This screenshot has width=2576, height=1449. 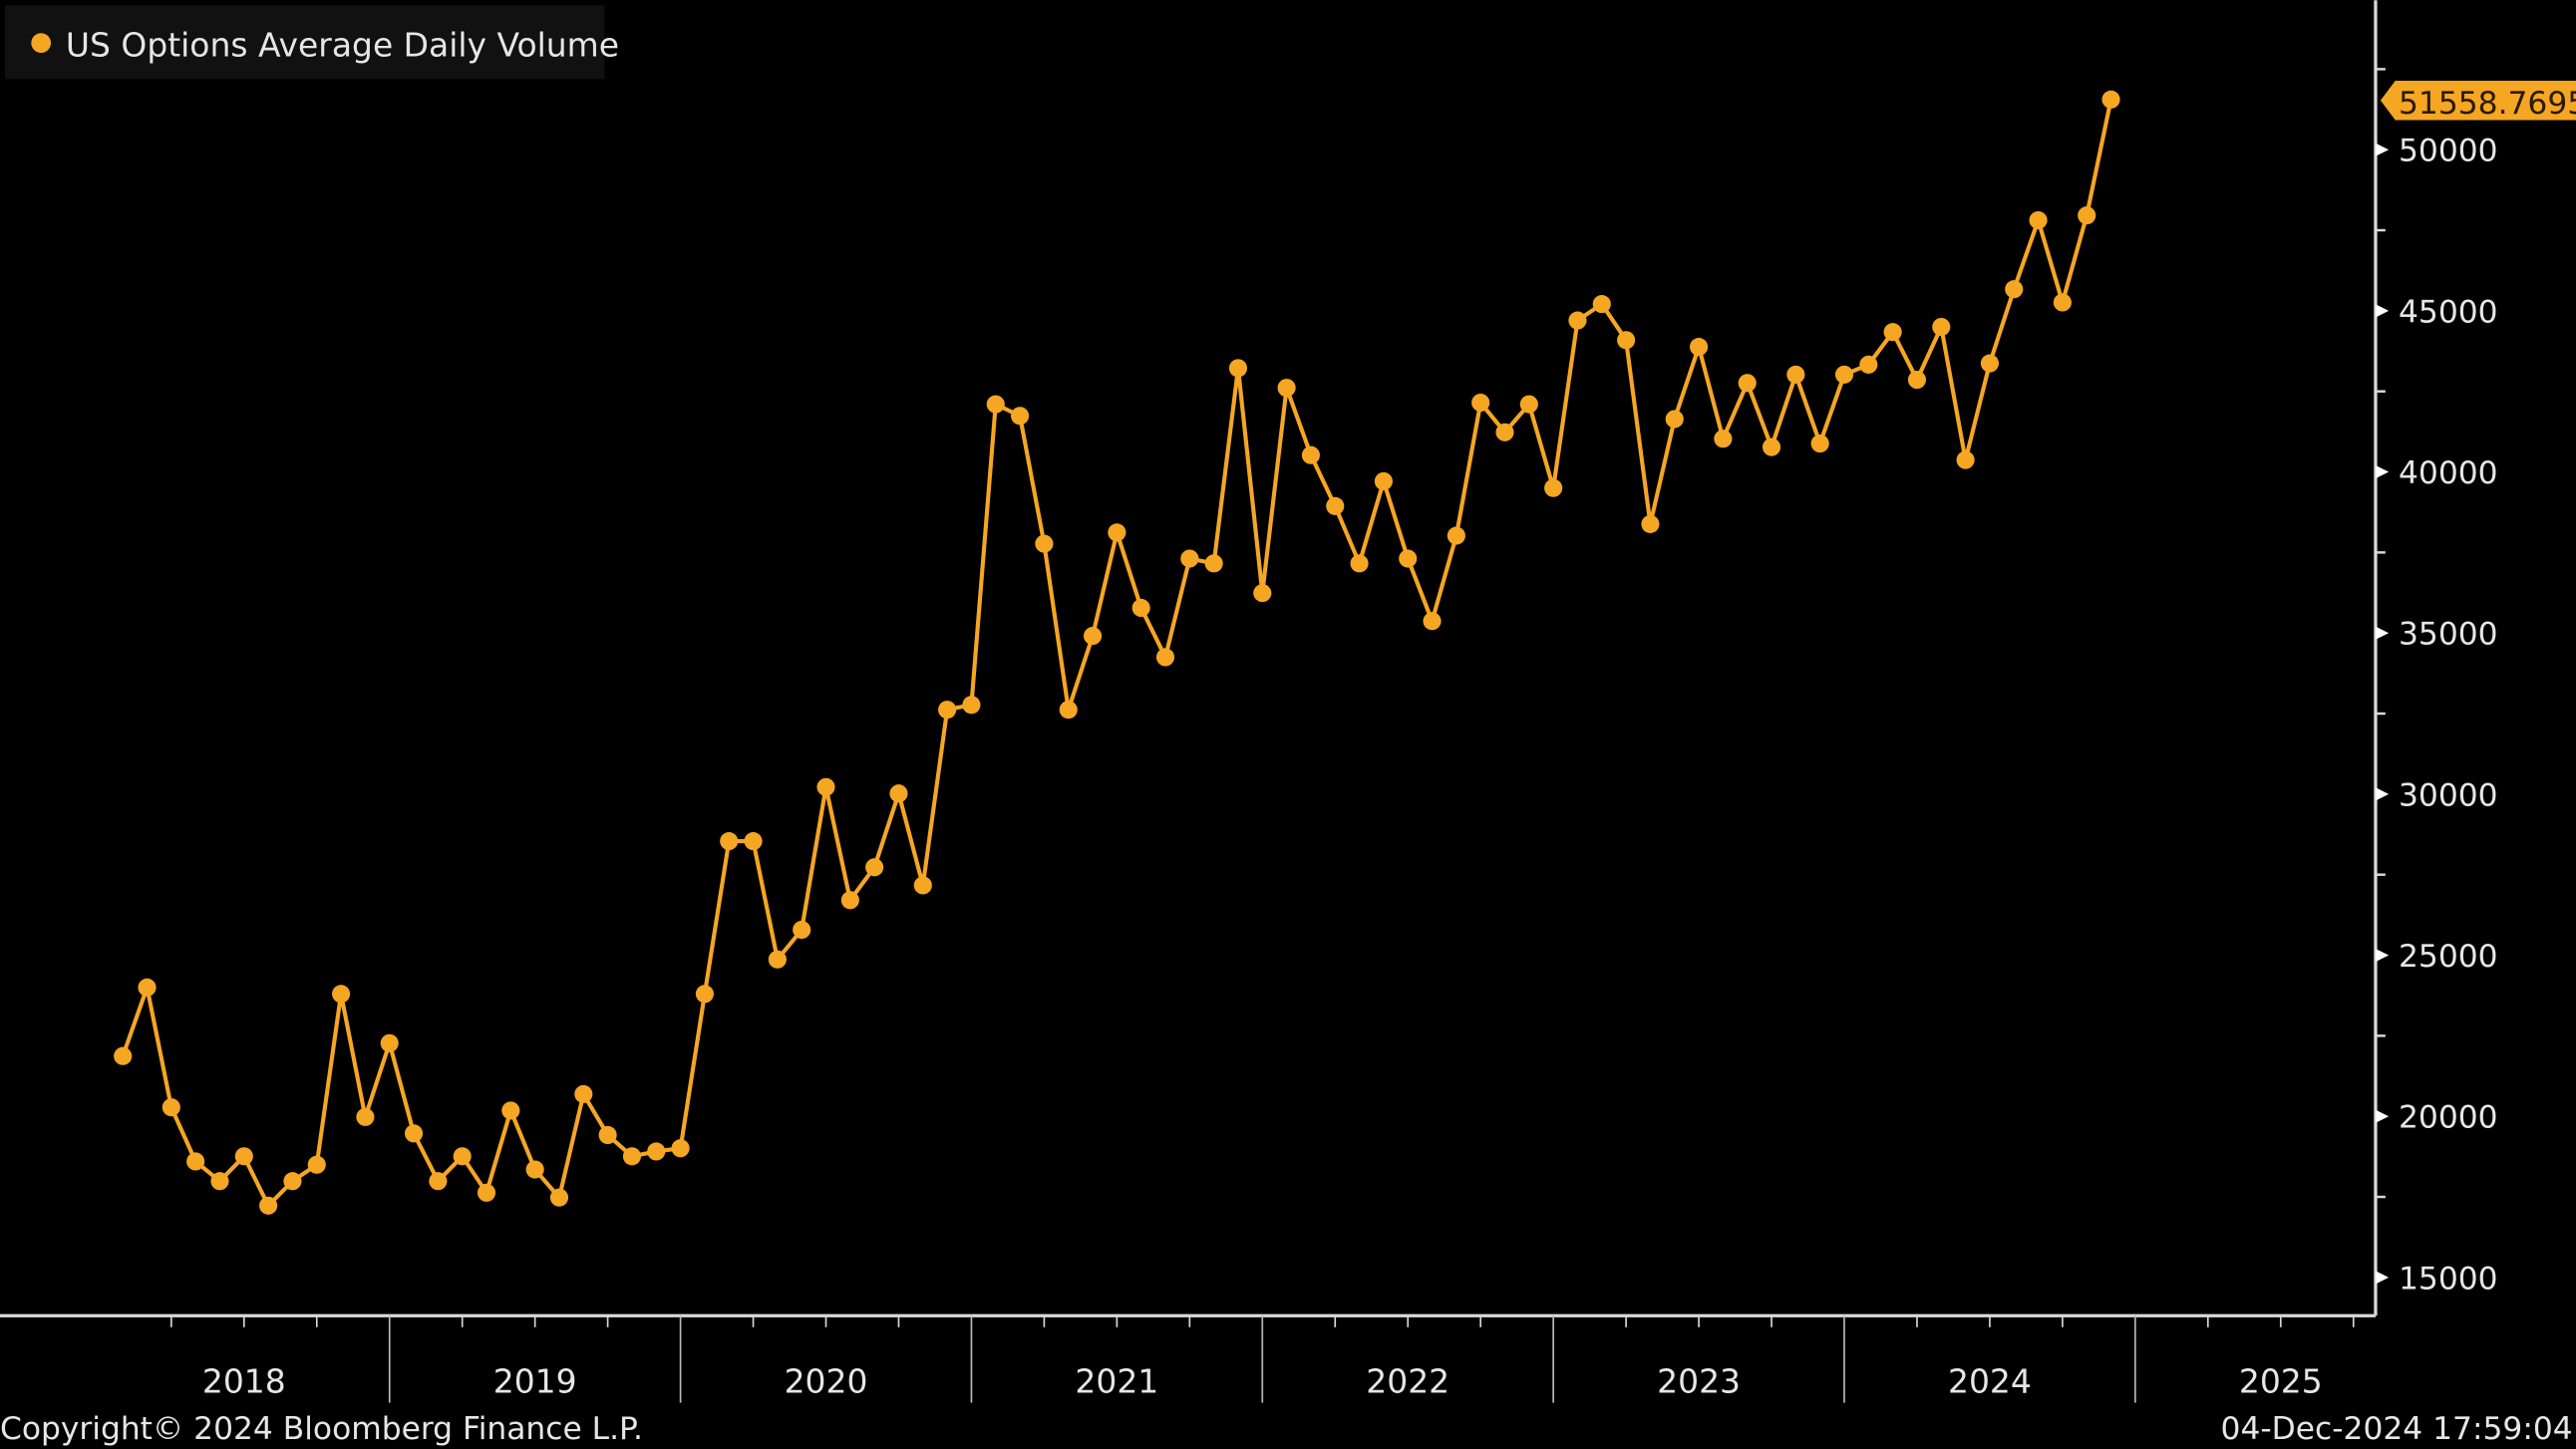 What do you see at coordinates (826, 1381) in the screenshot?
I see `x-tick-label: 2020` at bounding box center [826, 1381].